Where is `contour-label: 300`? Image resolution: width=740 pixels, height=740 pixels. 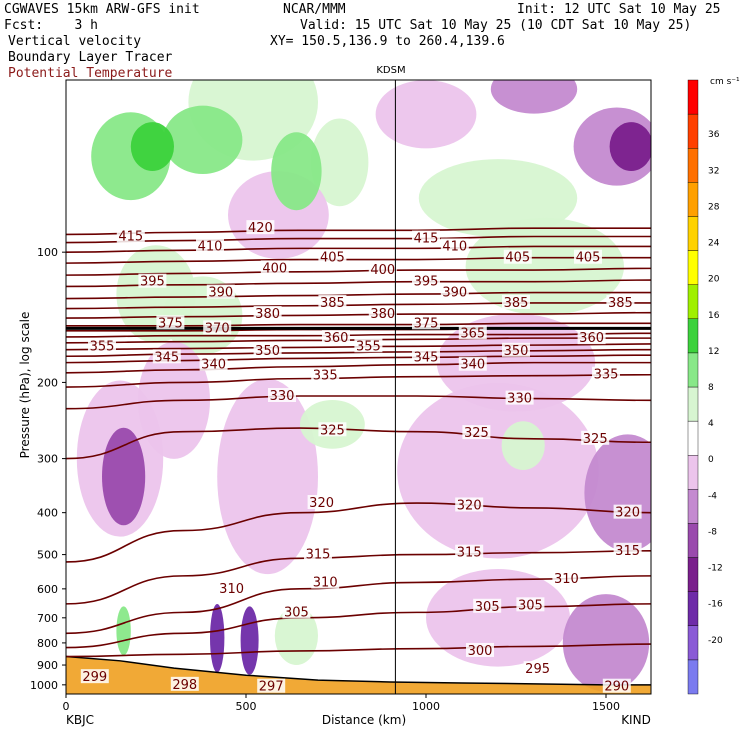 contour-label: 300 is located at coordinates (480, 651).